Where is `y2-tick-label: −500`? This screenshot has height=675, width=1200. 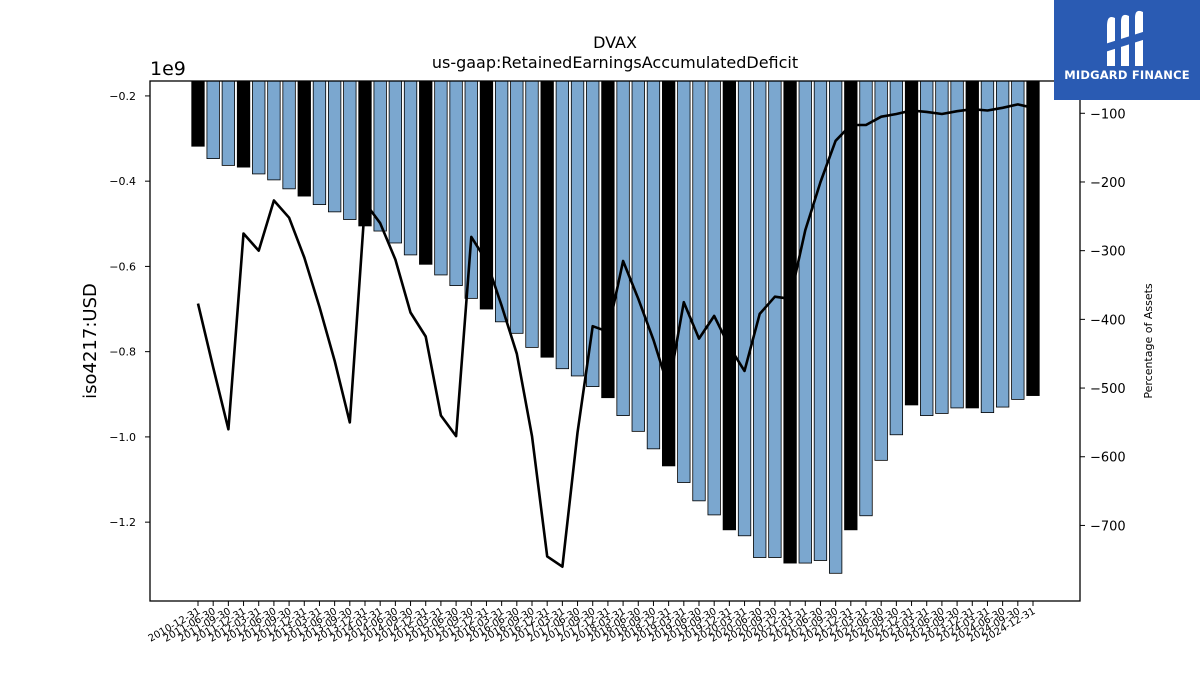 y2-tick-label: −500 is located at coordinates (1108, 389).